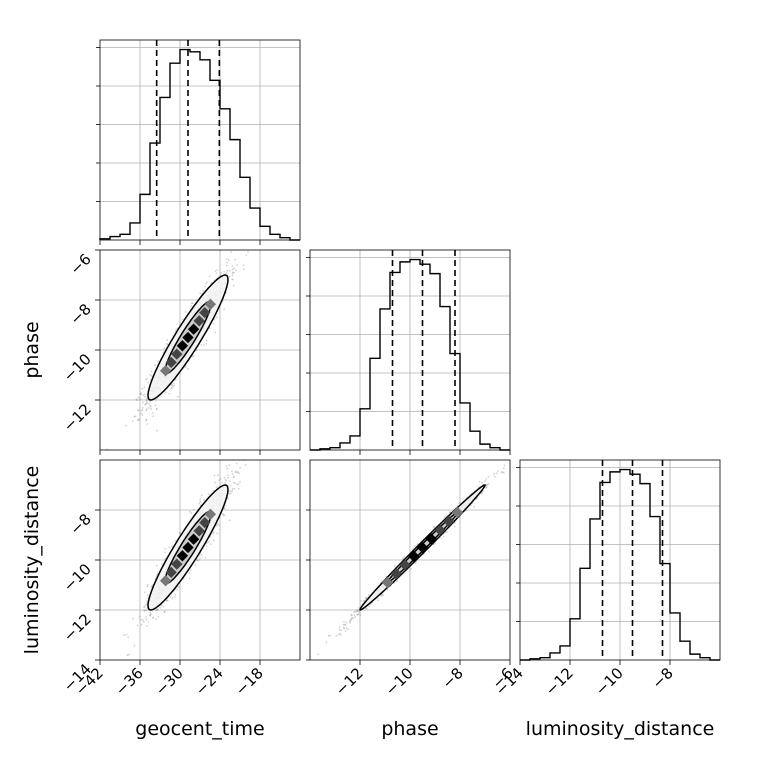 Image resolution: width=760 pixels, height=760 pixels. Describe the element at coordinates (77, 627) in the screenshot. I see `y-tick-label: −12` at that location.